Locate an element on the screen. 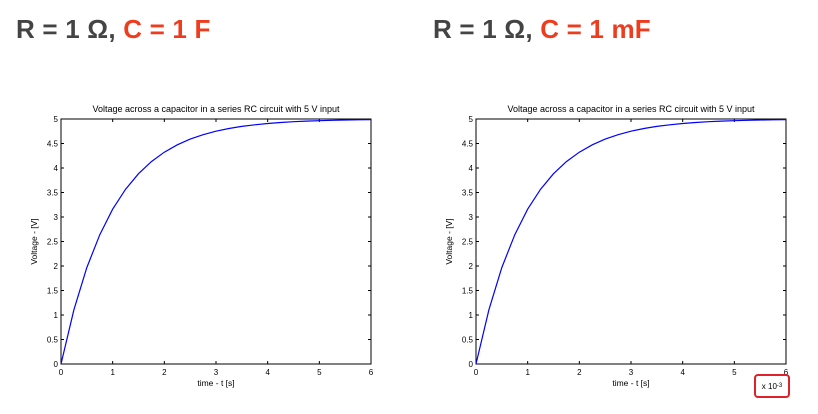  heading-left-highlight: C = 1 F is located at coordinates (167, 29).